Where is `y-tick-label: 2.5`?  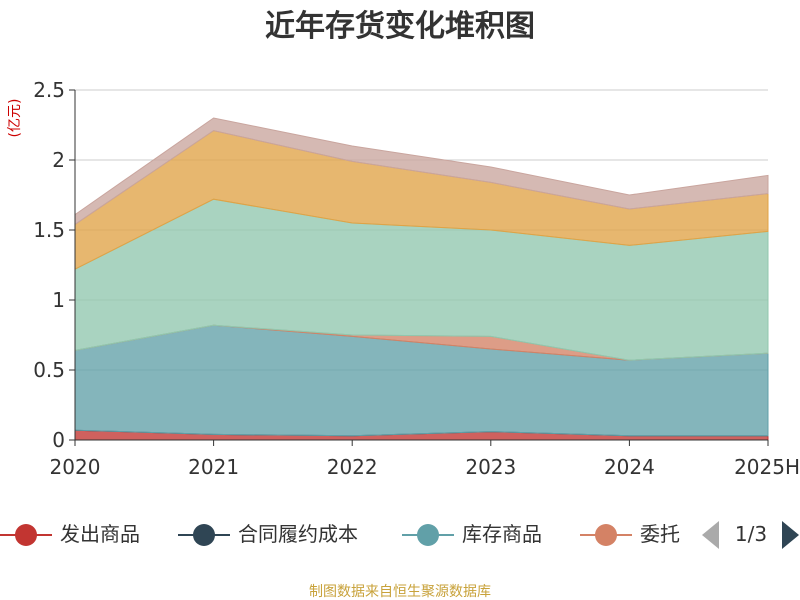
y-tick-label: 2.5 is located at coordinates (49, 90).